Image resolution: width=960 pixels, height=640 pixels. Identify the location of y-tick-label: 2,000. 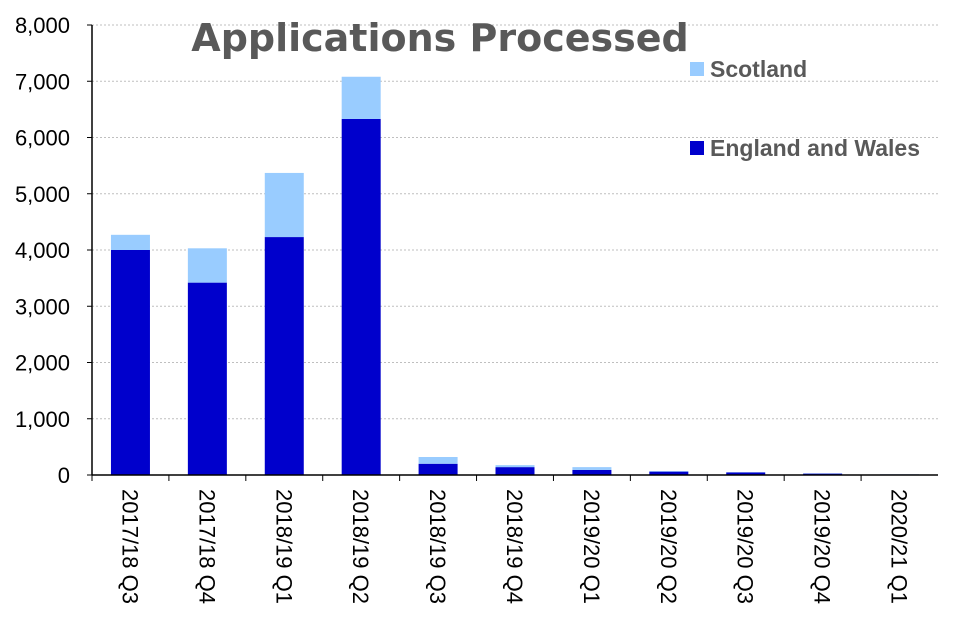
(42, 363).